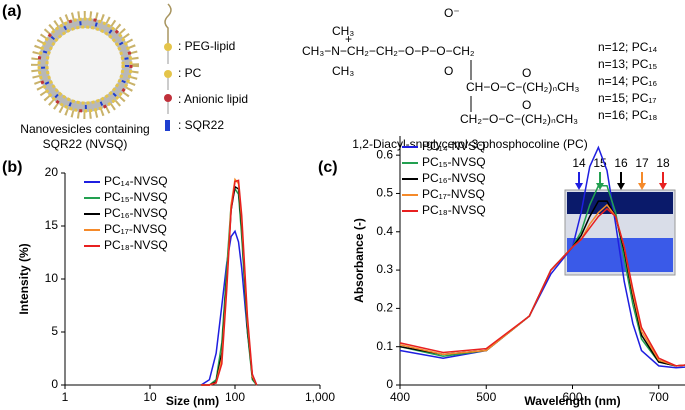  Describe the element at coordinates (627, 64) in the screenshot. I see `chain-length: n=13; PC₁₅` at that location.